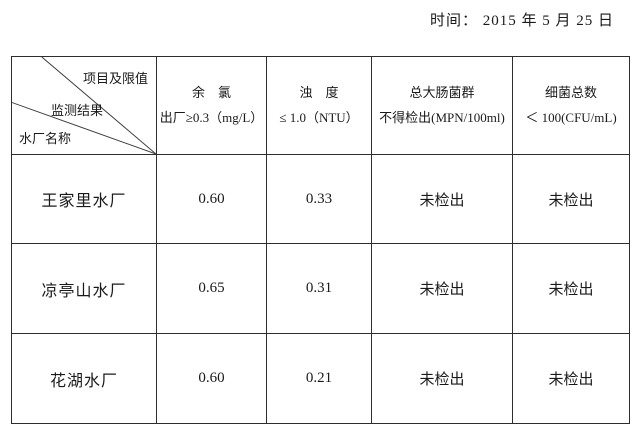 The width and height of the screenshot is (640, 435). What do you see at coordinates (442, 92) in the screenshot?
I see `column-title: 总大肠菌群` at bounding box center [442, 92].